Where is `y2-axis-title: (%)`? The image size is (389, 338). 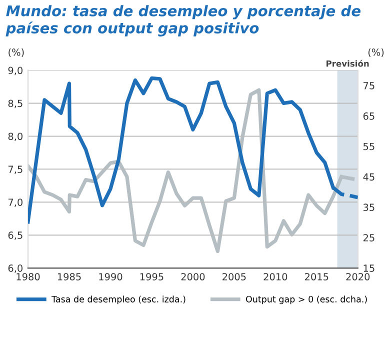
y2-axis-title: (%) is located at coordinates (376, 53).